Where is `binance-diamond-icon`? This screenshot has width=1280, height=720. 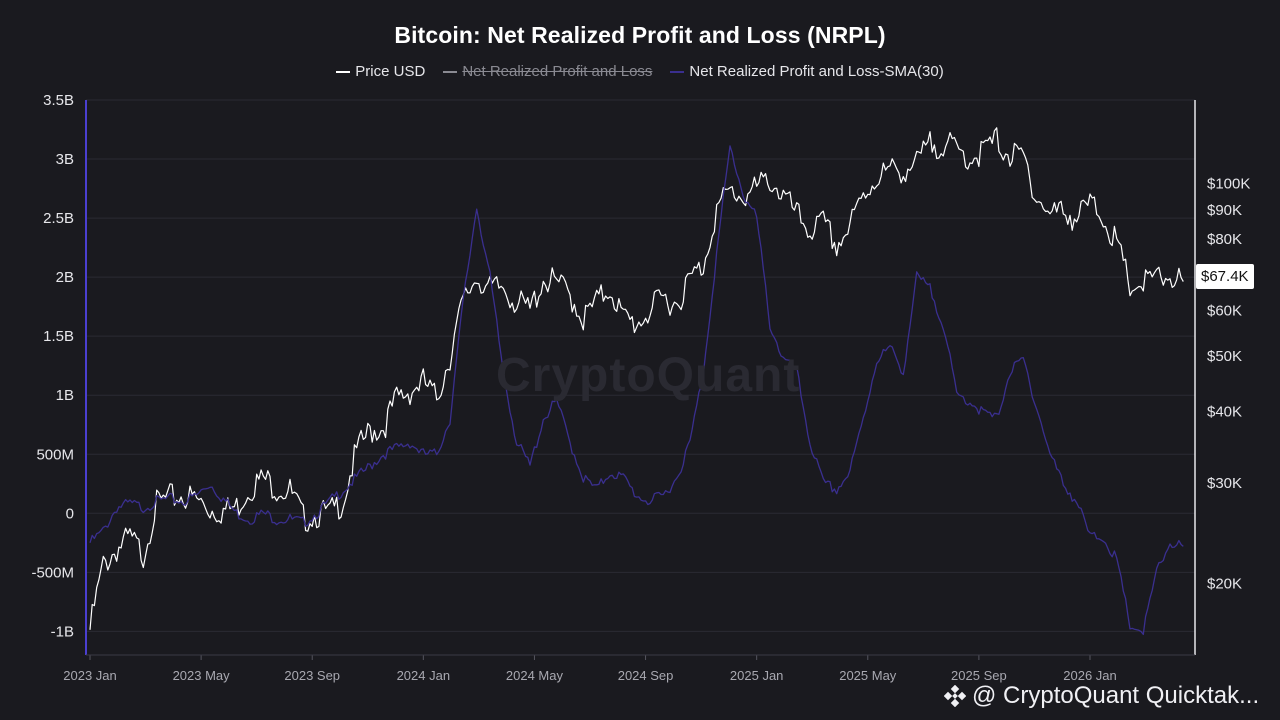 binance-diamond-icon is located at coordinates (955, 696).